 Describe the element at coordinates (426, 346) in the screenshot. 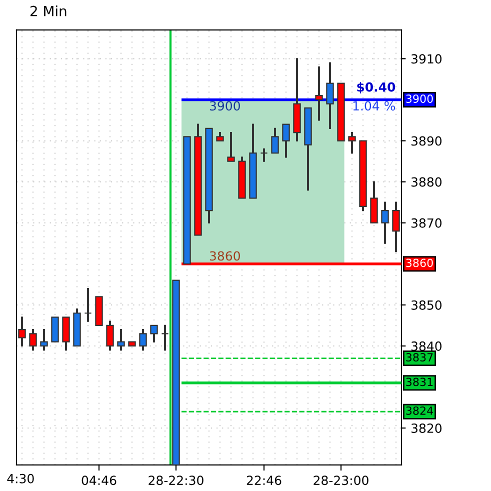

I see `y-tick-label: 3840` at that location.